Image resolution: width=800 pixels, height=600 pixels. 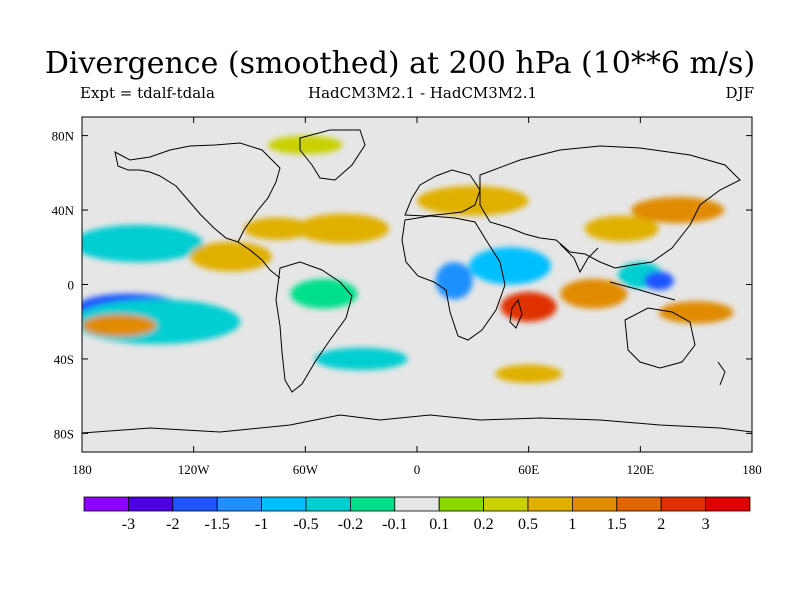 I want to click on x-tick-label: 120E, so click(x=641, y=469).